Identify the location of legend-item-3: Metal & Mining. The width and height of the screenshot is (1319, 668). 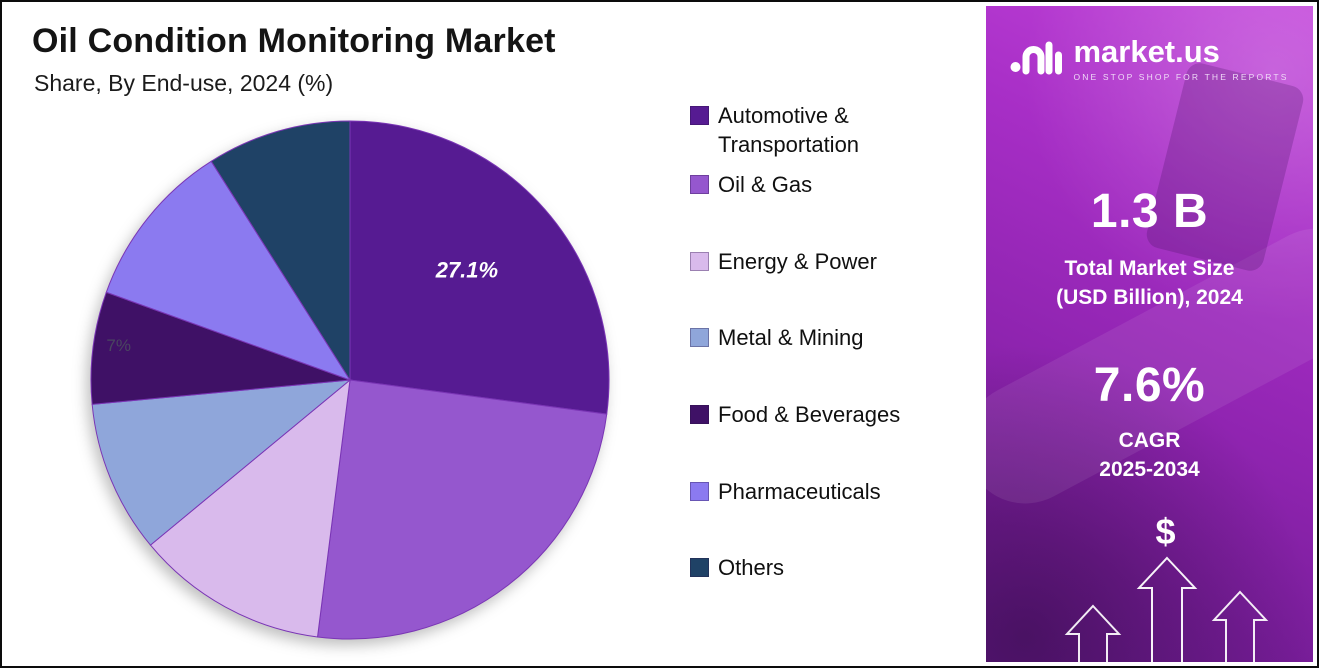
(840, 338).